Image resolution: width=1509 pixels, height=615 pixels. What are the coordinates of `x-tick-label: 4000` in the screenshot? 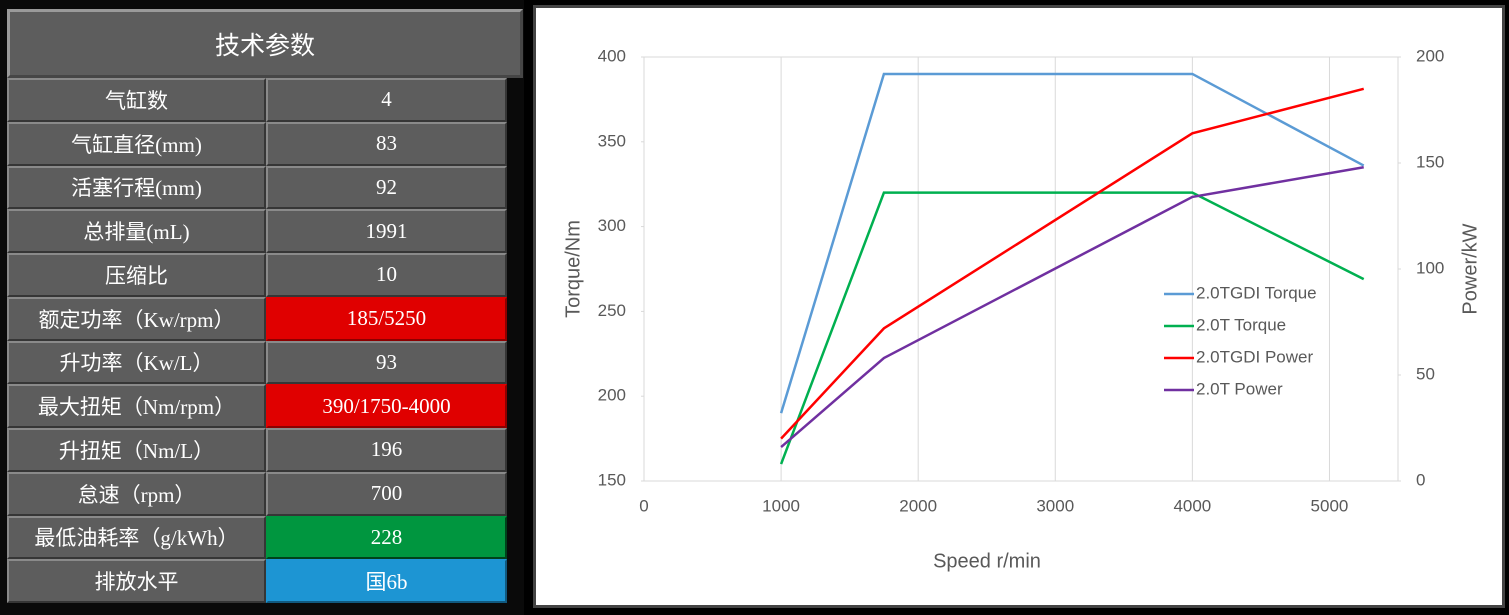 It's located at (1192, 505).